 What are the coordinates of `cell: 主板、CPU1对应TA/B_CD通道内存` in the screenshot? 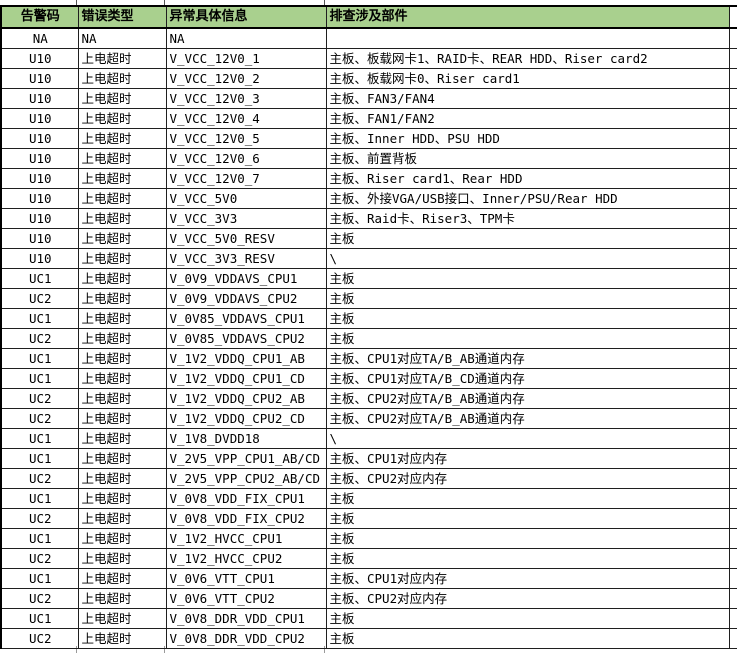 It's located at (527, 378).